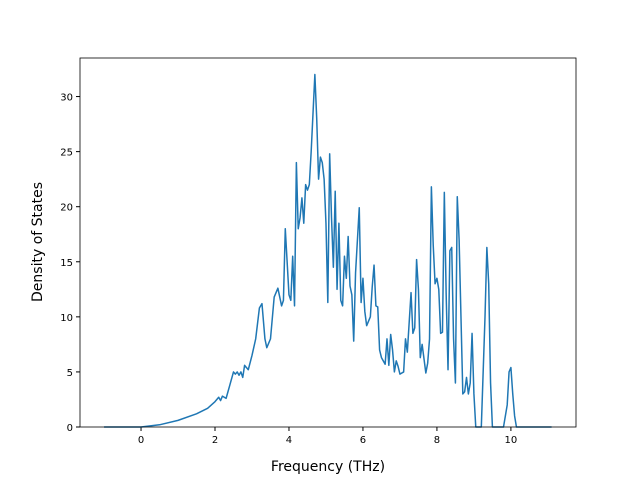  What do you see at coordinates (328, 467) in the screenshot?
I see `x-axis-label: Frequency (THz)` at bounding box center [328, 467].